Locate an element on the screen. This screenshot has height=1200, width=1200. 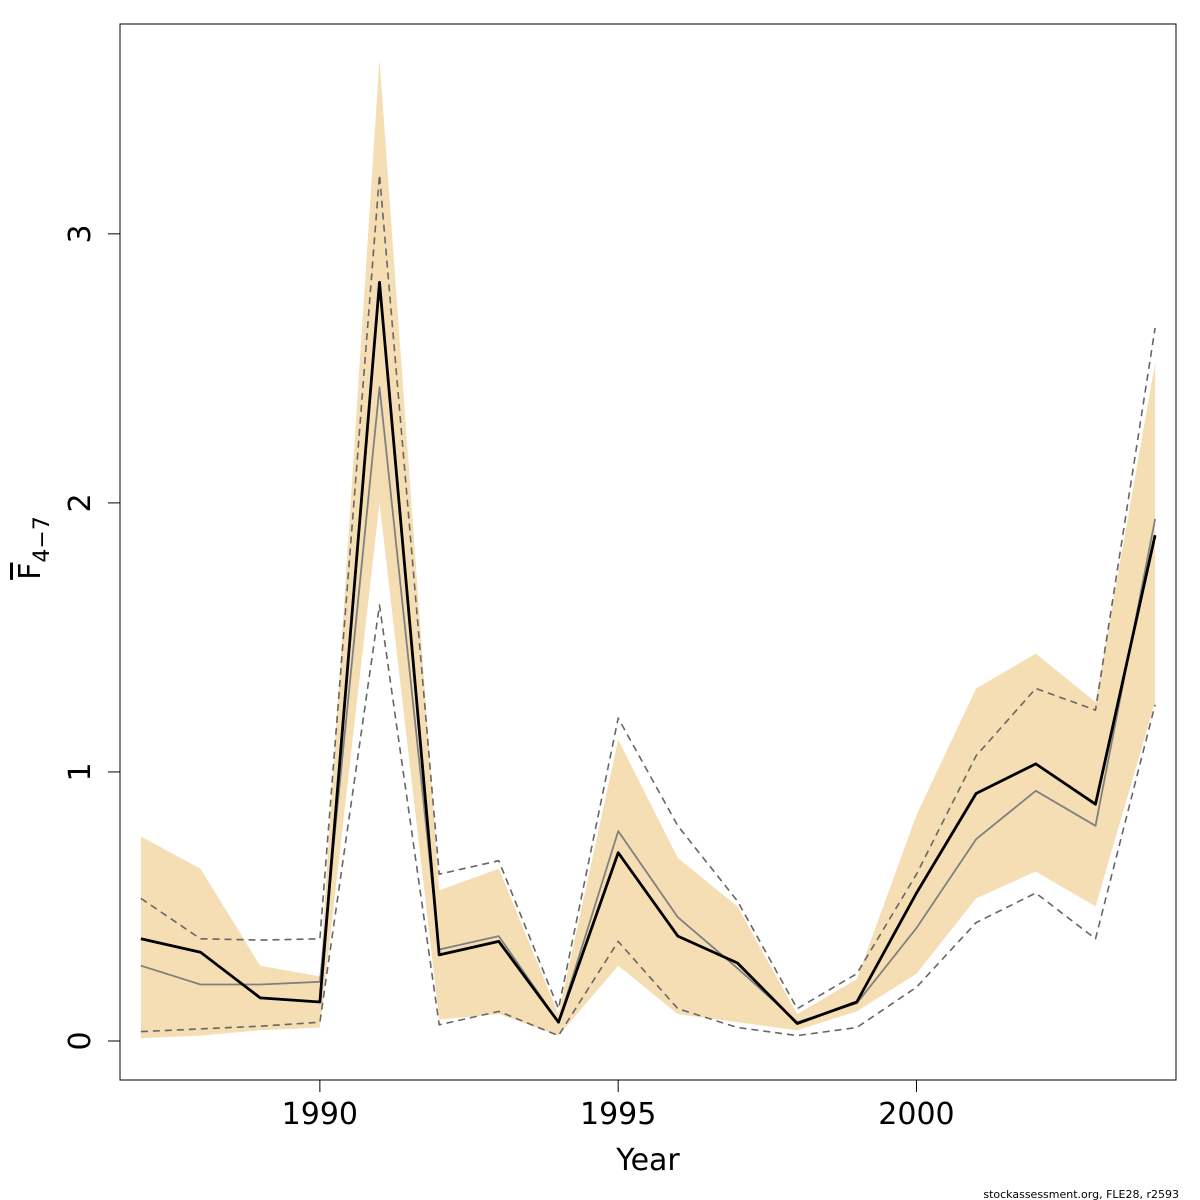
y-tick-label-1: 1 is located at coordinates (80, 771).